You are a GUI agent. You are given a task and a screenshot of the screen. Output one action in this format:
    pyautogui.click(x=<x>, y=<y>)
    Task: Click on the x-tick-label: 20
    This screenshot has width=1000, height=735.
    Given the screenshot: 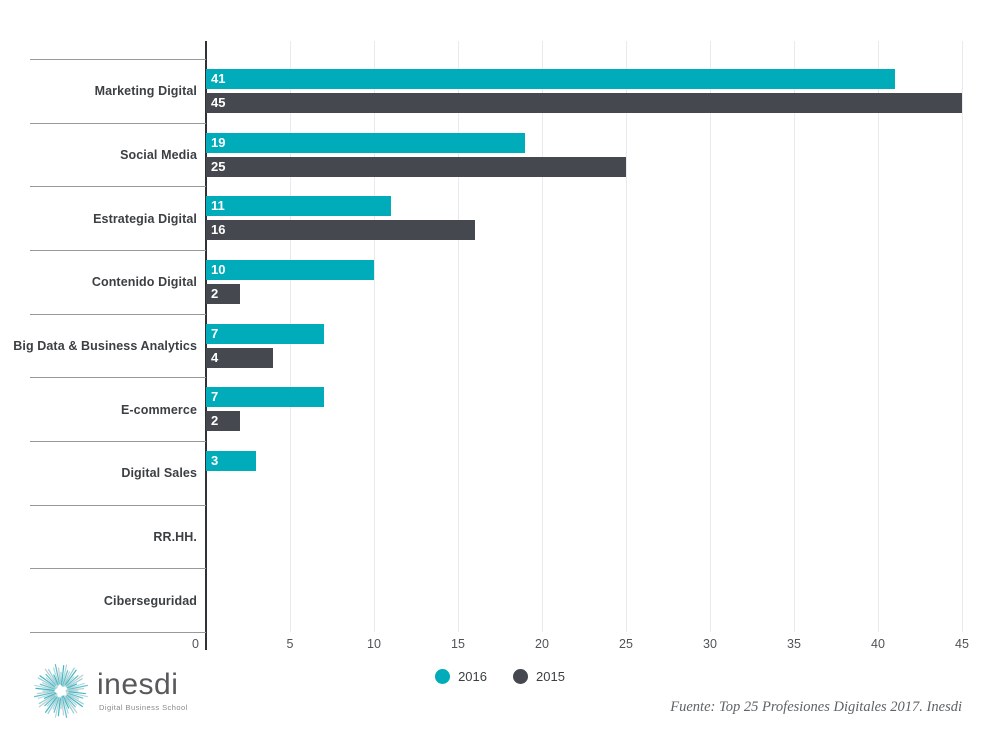 What is the action you would take?
    pyautogui.click(x=542, y=644)
    